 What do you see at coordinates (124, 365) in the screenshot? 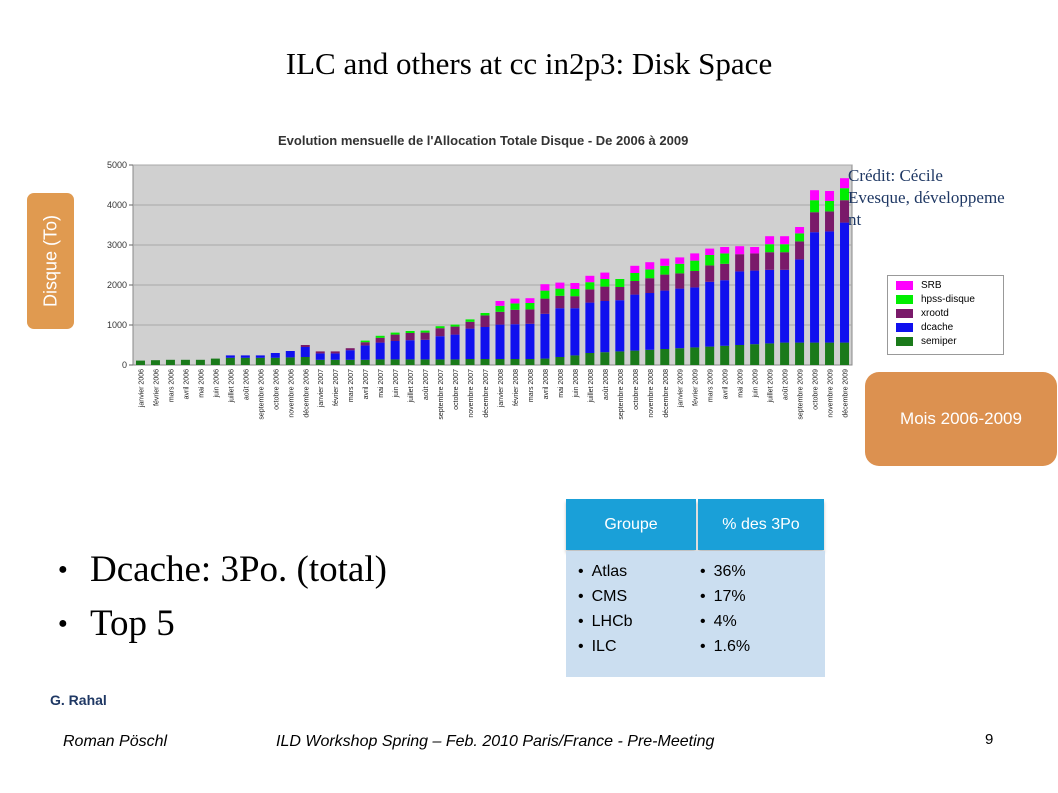
I see `y-tick-label: 0` at bounding box center [124, 365].